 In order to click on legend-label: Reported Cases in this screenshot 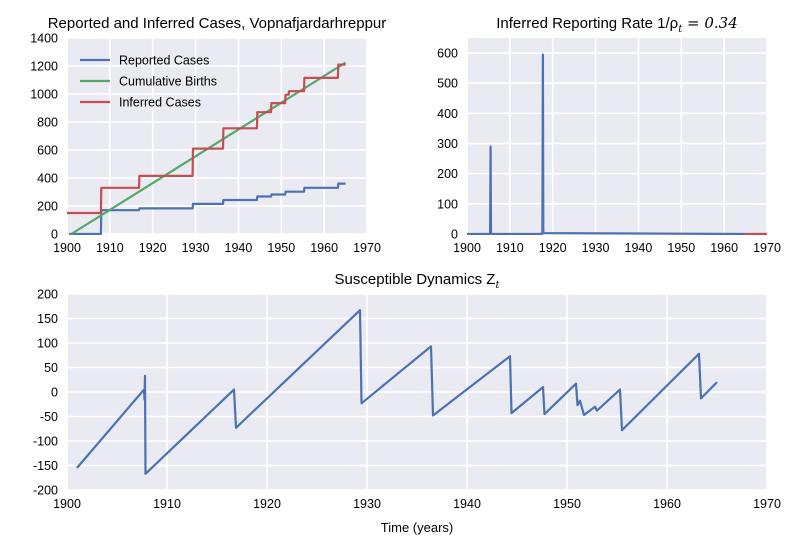, I will do `click(164, 61)`.